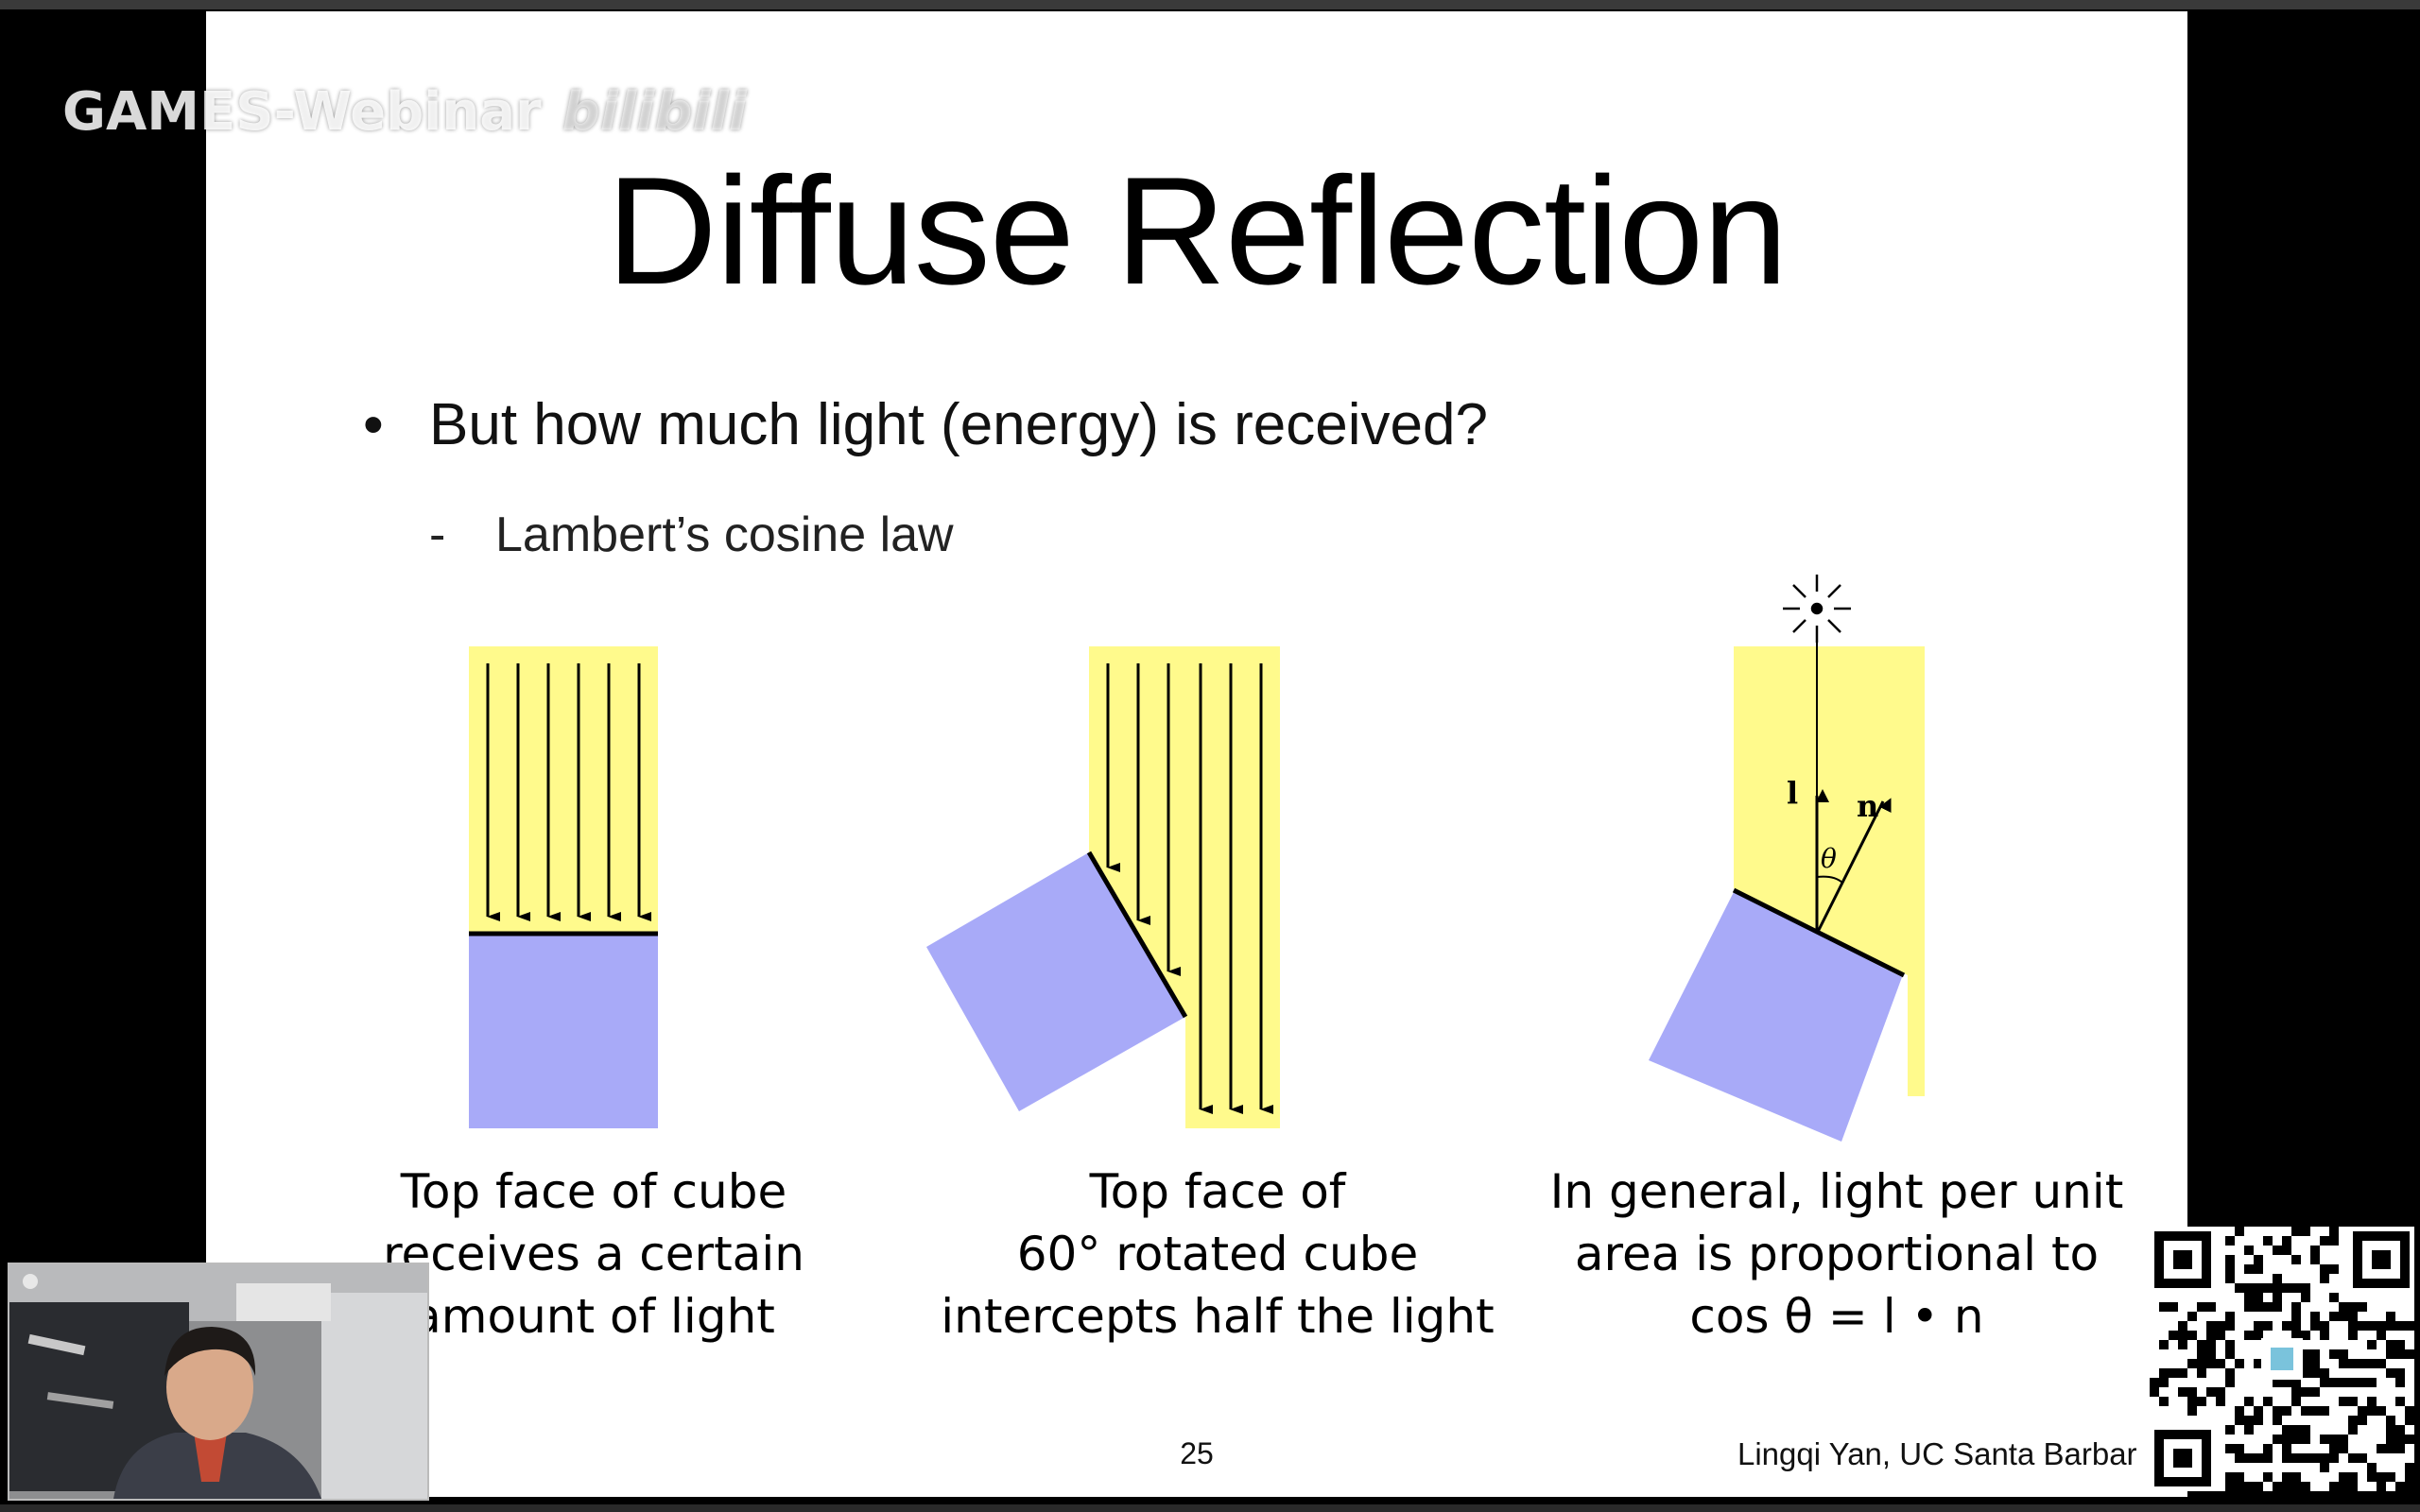 Image resolution: width=2420 pixels, height=1512 pixels. Describe the element at coordinates (1218, 1316) in the screenshot. I see `caption-line: intercepts half the light` at that location.